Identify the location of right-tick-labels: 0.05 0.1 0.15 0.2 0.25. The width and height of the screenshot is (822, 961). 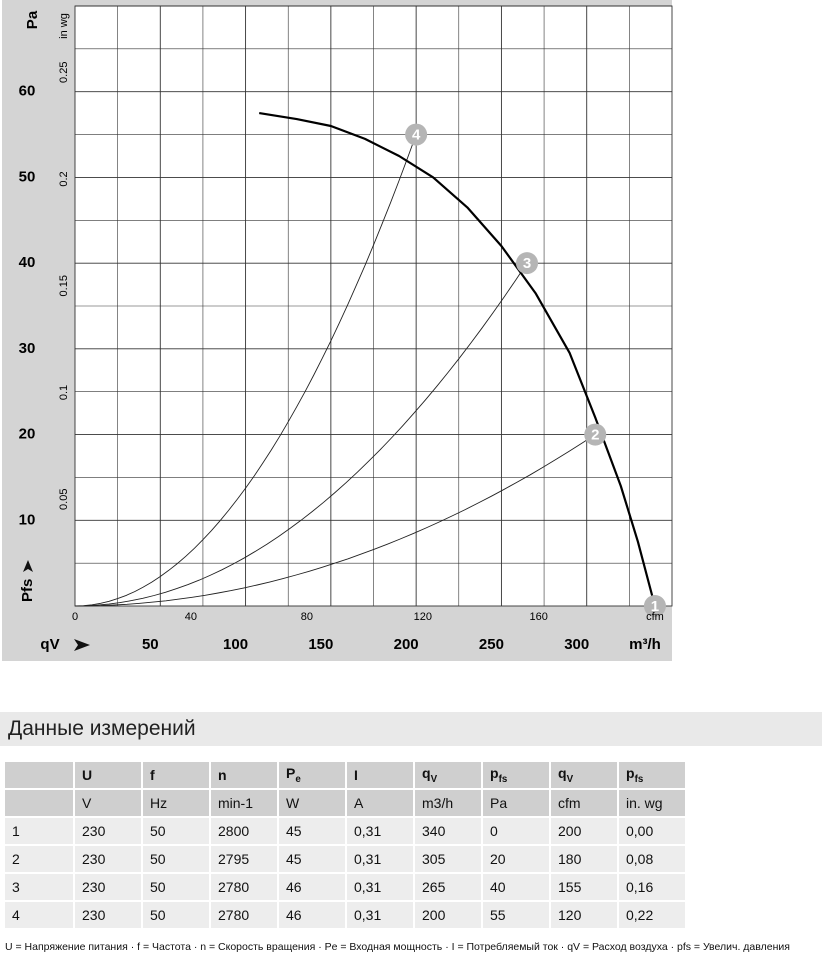
(64, 286).